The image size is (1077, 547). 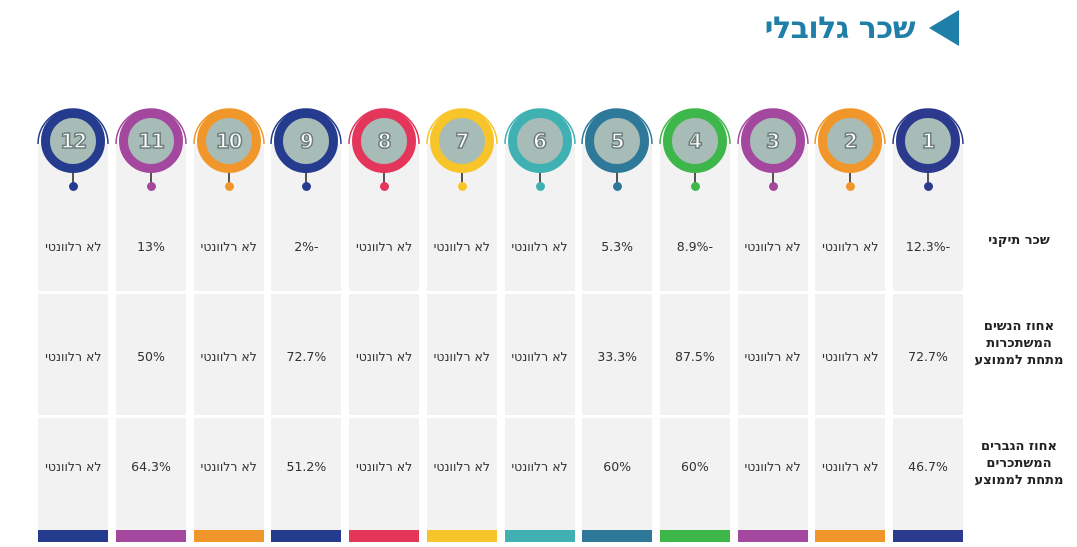 What do you see at coordinates (384, 323) in the screenshot?
I see `column-8: 8 לא רלוונטי לא רלוונטי לא רלוונטי` at bounding box center [384, 323].